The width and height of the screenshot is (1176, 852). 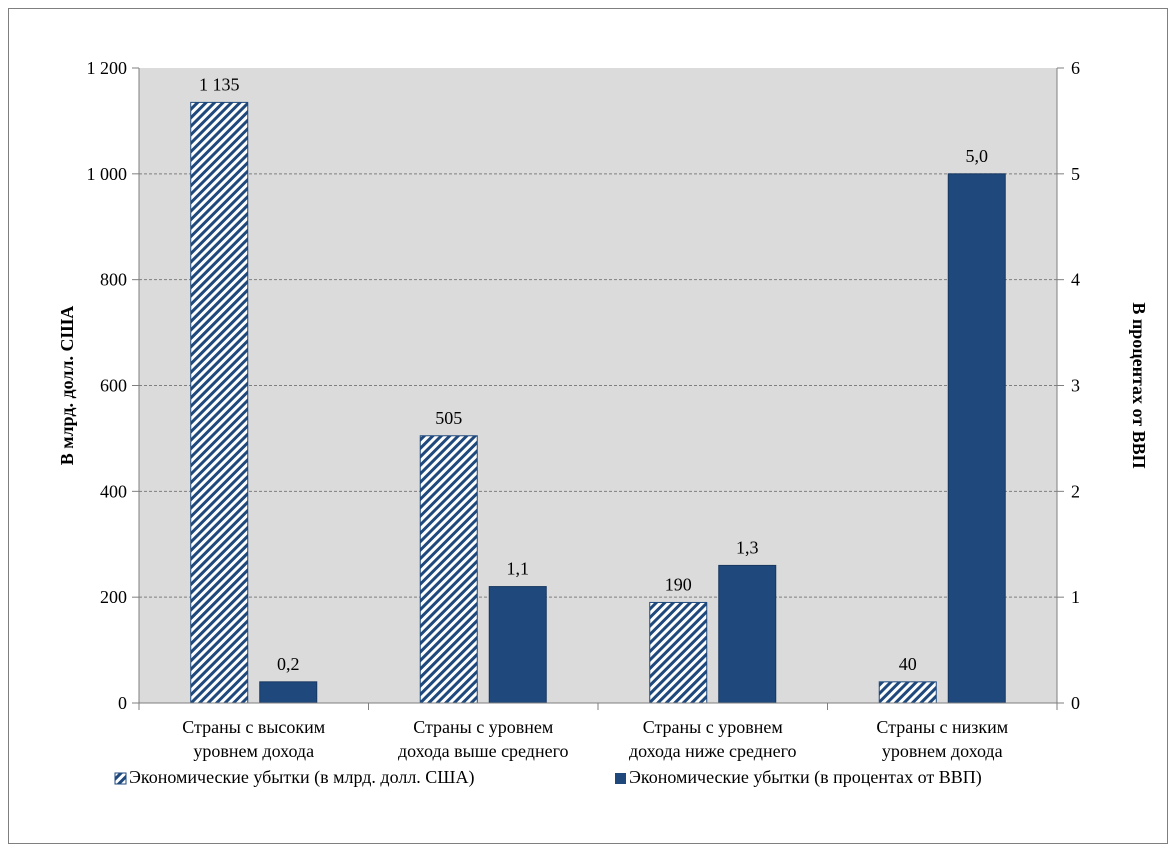 What do you see at coordinates (518, 569) in the screenshot?
I see `data-label-gdp: 1,1` at bounding box center [518, 569].